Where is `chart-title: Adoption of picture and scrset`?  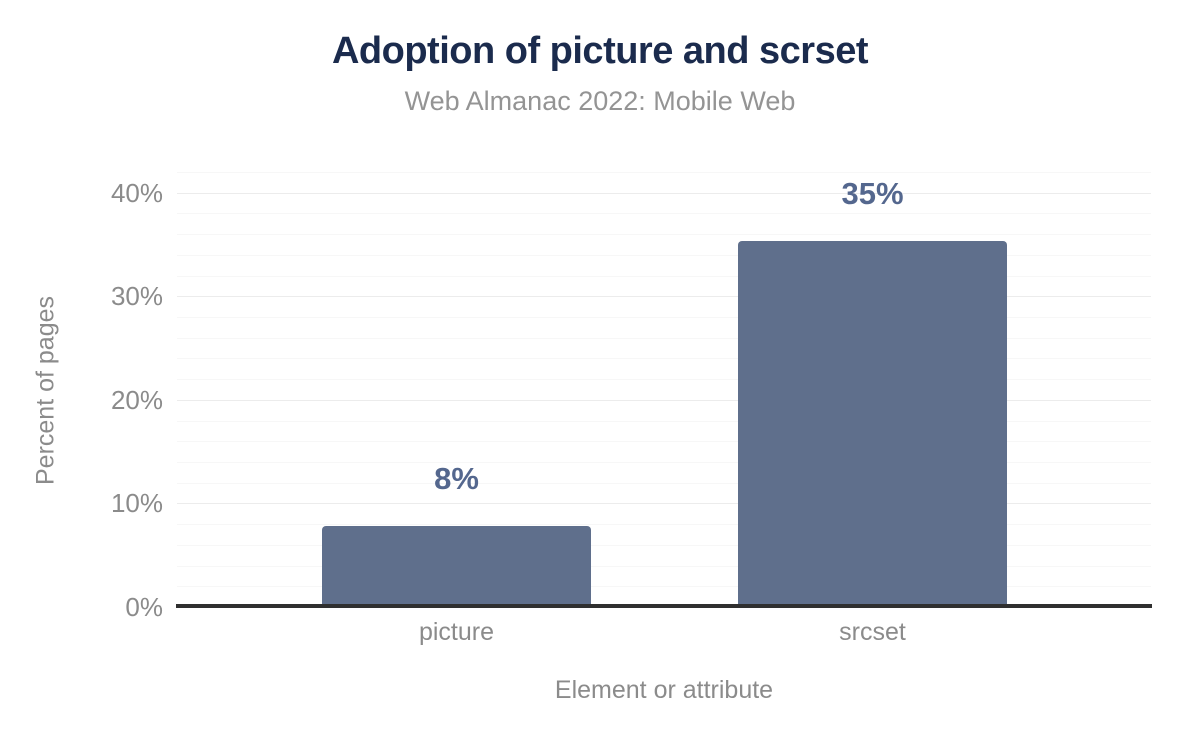
chart-title: Adoption of picture and scrset is located at coordinates (600, 51).